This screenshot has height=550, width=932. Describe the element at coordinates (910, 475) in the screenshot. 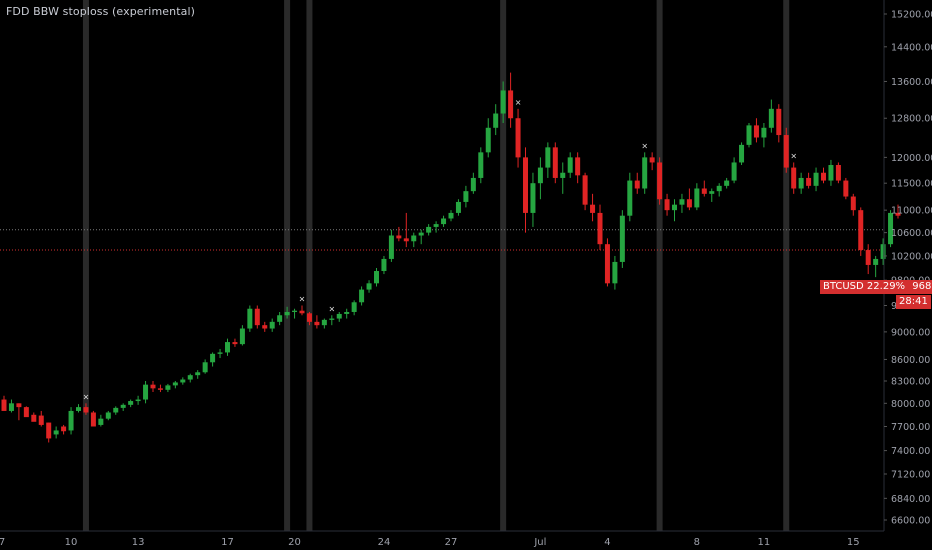

I see `price-axis-label: 7120.00` at that location.